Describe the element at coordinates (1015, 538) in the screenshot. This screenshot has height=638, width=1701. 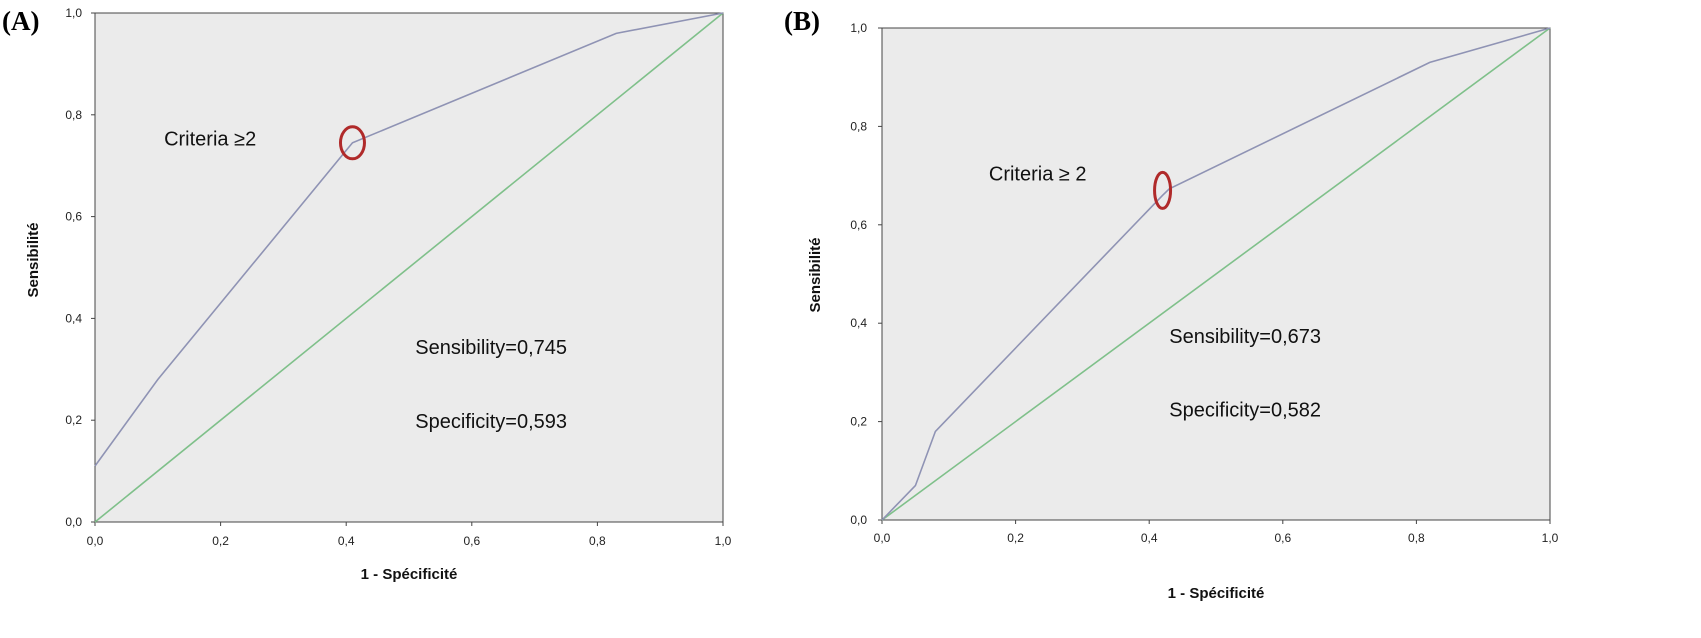
I see `panel-b-x-tick-label: 0,2` at that location.